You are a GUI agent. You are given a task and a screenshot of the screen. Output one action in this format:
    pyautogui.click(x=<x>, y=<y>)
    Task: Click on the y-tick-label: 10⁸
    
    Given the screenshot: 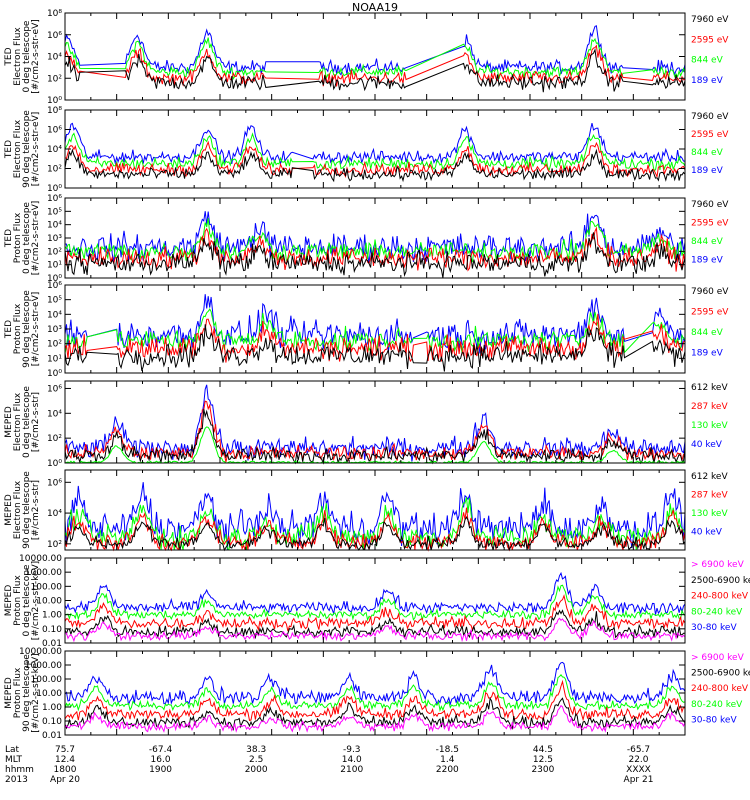 What is the action you would take?
    pyautogui.click(x=54, y=111)
    